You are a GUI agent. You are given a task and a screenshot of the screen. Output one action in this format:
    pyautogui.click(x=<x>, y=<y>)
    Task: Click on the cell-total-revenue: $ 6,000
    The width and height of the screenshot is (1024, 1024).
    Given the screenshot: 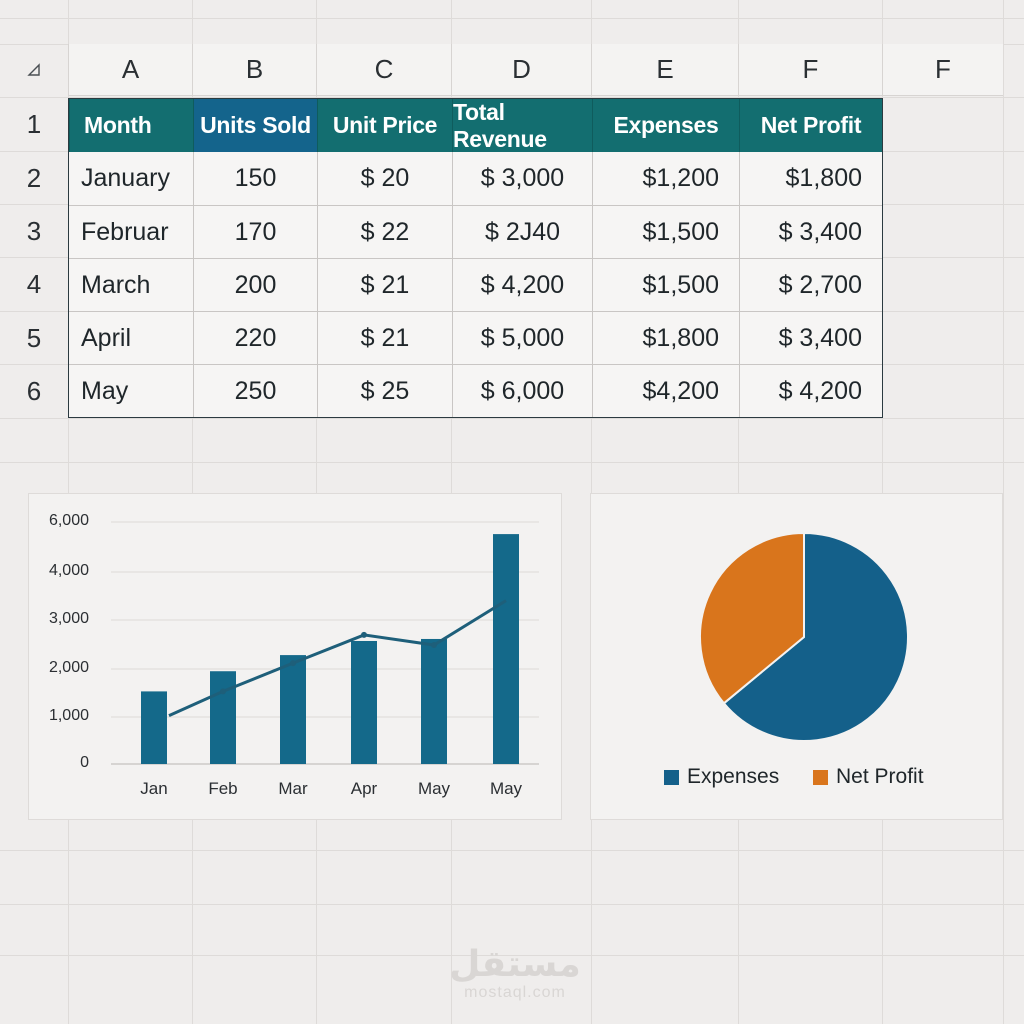 What is the action you would take?
    pyautogui.click(x=522, y=391)
    